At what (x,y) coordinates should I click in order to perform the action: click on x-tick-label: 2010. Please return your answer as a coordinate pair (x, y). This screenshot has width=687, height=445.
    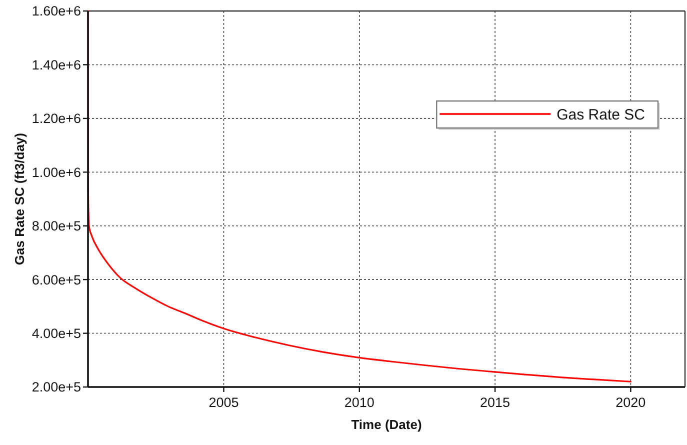
    Looking at the image, I should click on (359, 402).